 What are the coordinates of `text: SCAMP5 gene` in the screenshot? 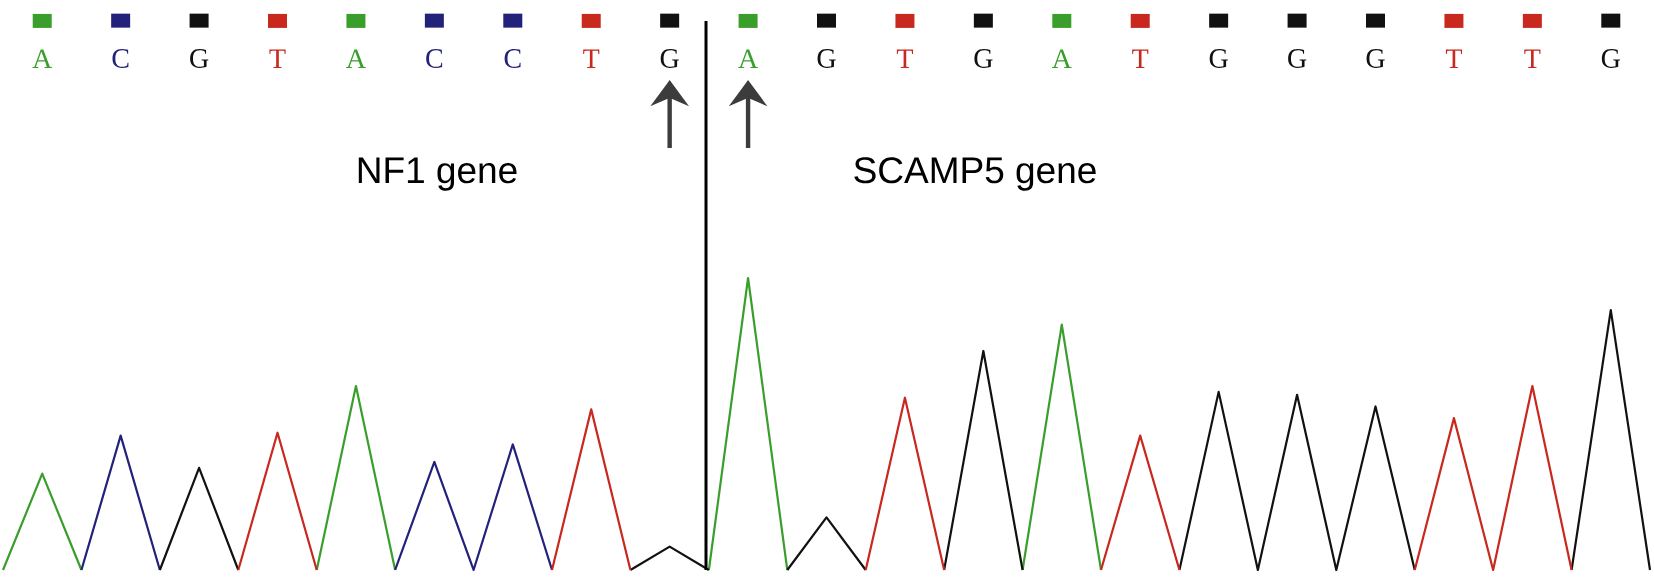 It's located at (975, 174).